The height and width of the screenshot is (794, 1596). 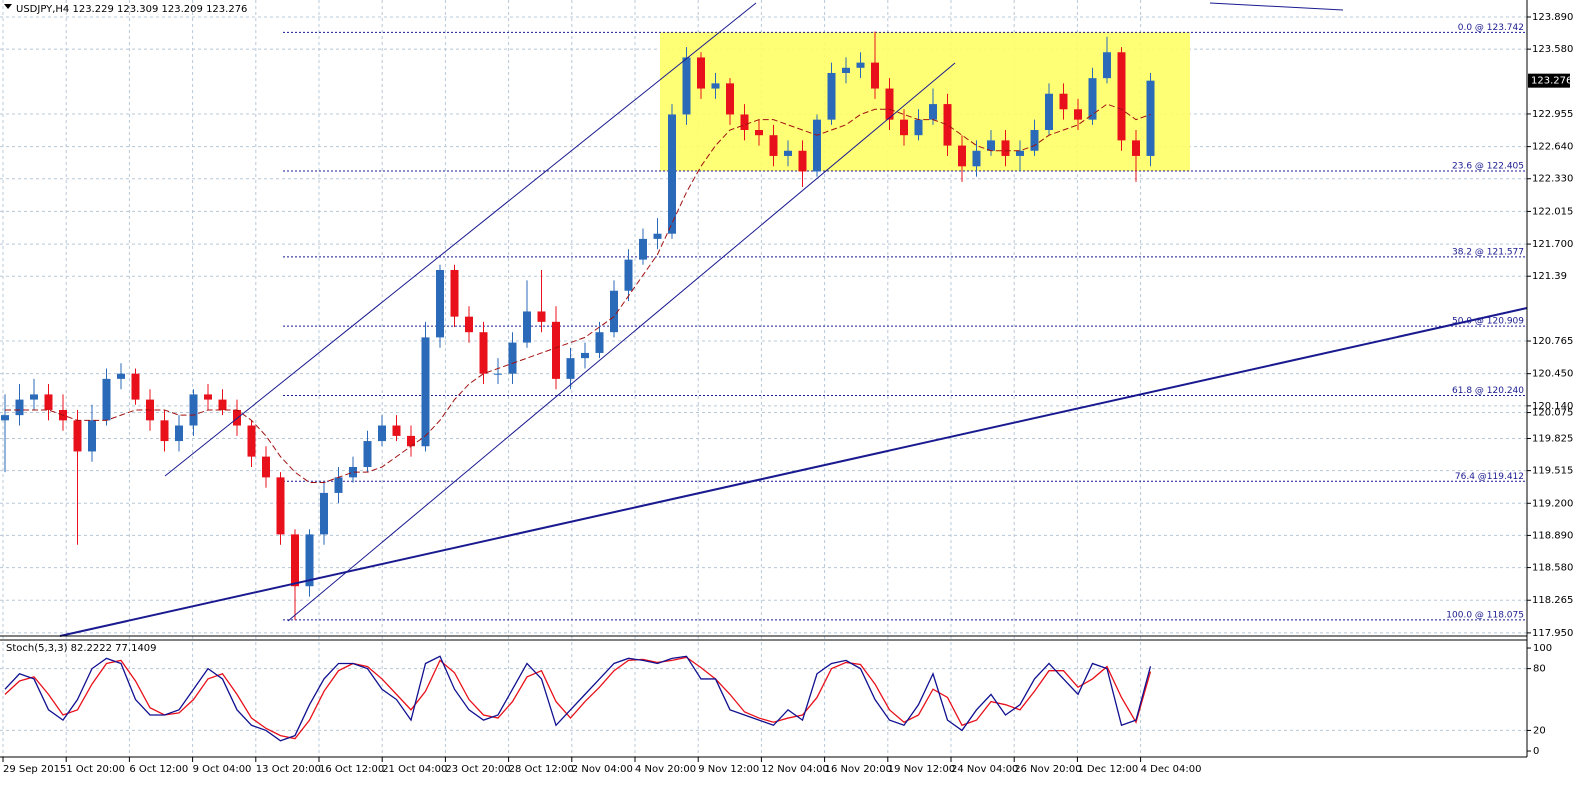 I want to click on x-tick-label: 12 Nov 04:00, so click(x=794, y=769).